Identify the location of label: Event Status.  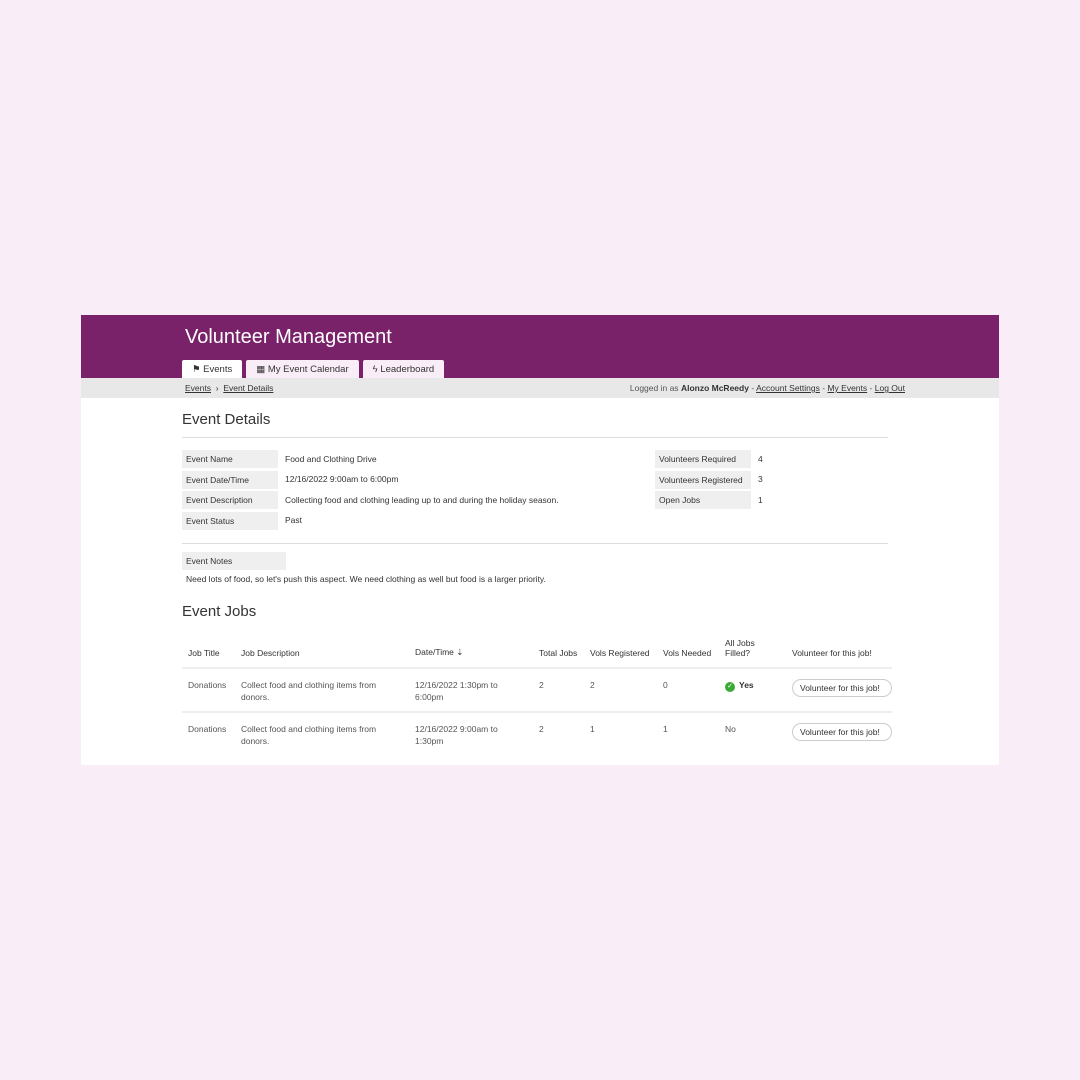
(230, 520).